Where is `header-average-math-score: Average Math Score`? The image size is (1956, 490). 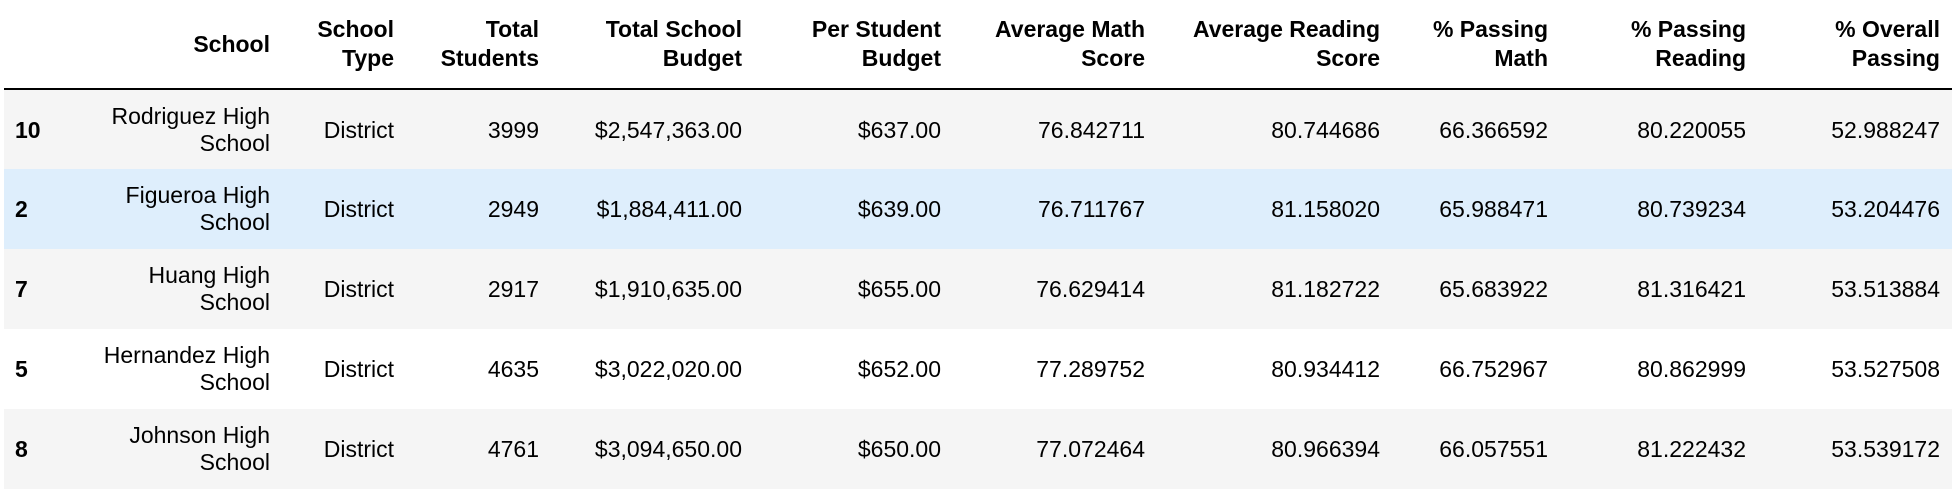 header-average-math-score: Average Math Score is located at coordinates (1070, 43).